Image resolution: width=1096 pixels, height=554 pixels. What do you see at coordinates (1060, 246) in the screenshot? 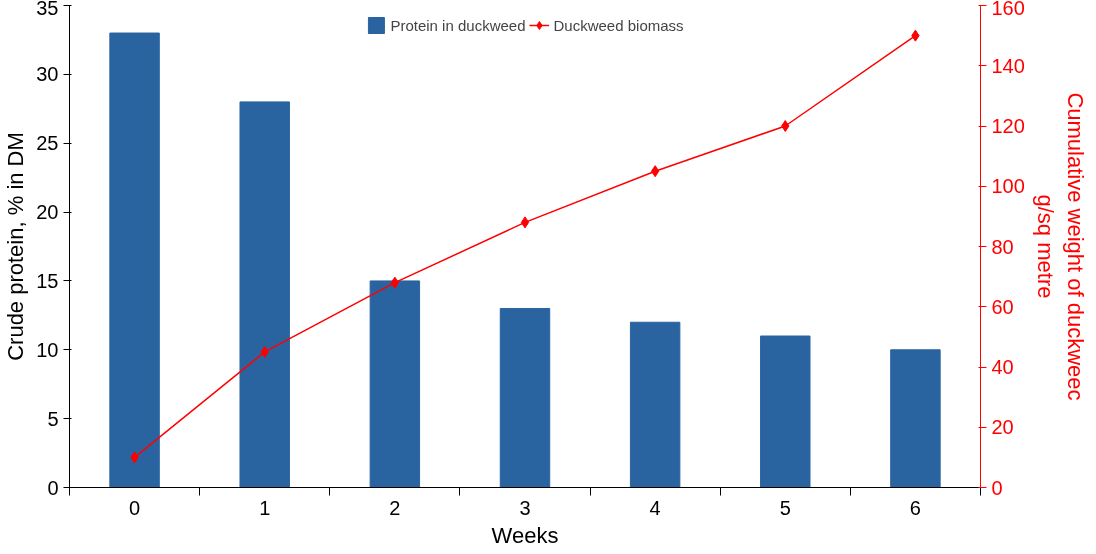
I see `y2-axis-title: Cumulative weight of duckweec g/sq metre` at bounding box center [1060, 246].